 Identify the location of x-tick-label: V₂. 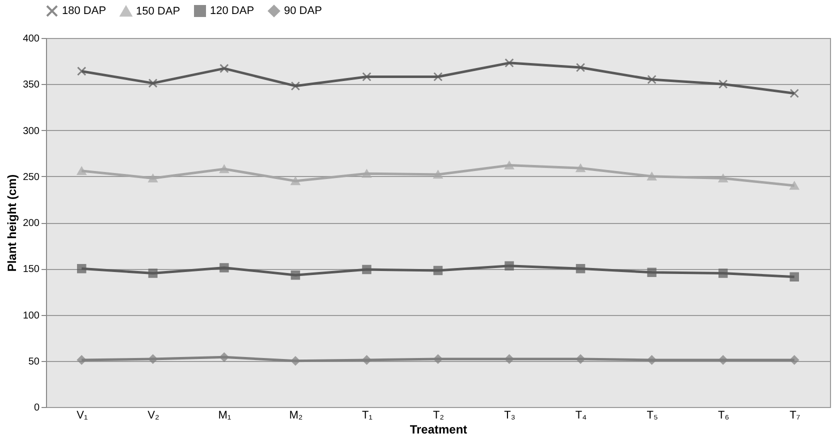
(154, 416).